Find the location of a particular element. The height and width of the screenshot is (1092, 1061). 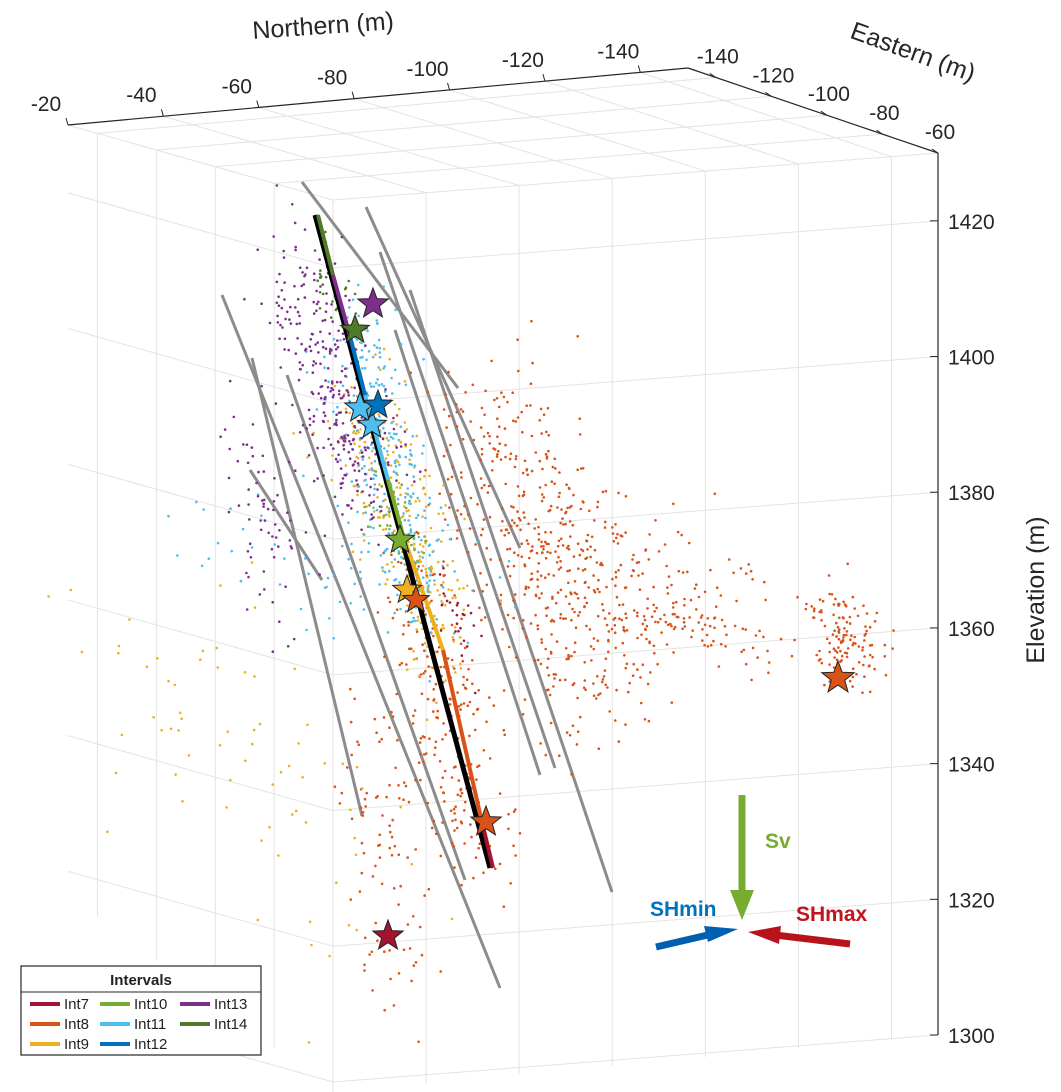

grid-line-side-z is located at coordinates (200, 773).